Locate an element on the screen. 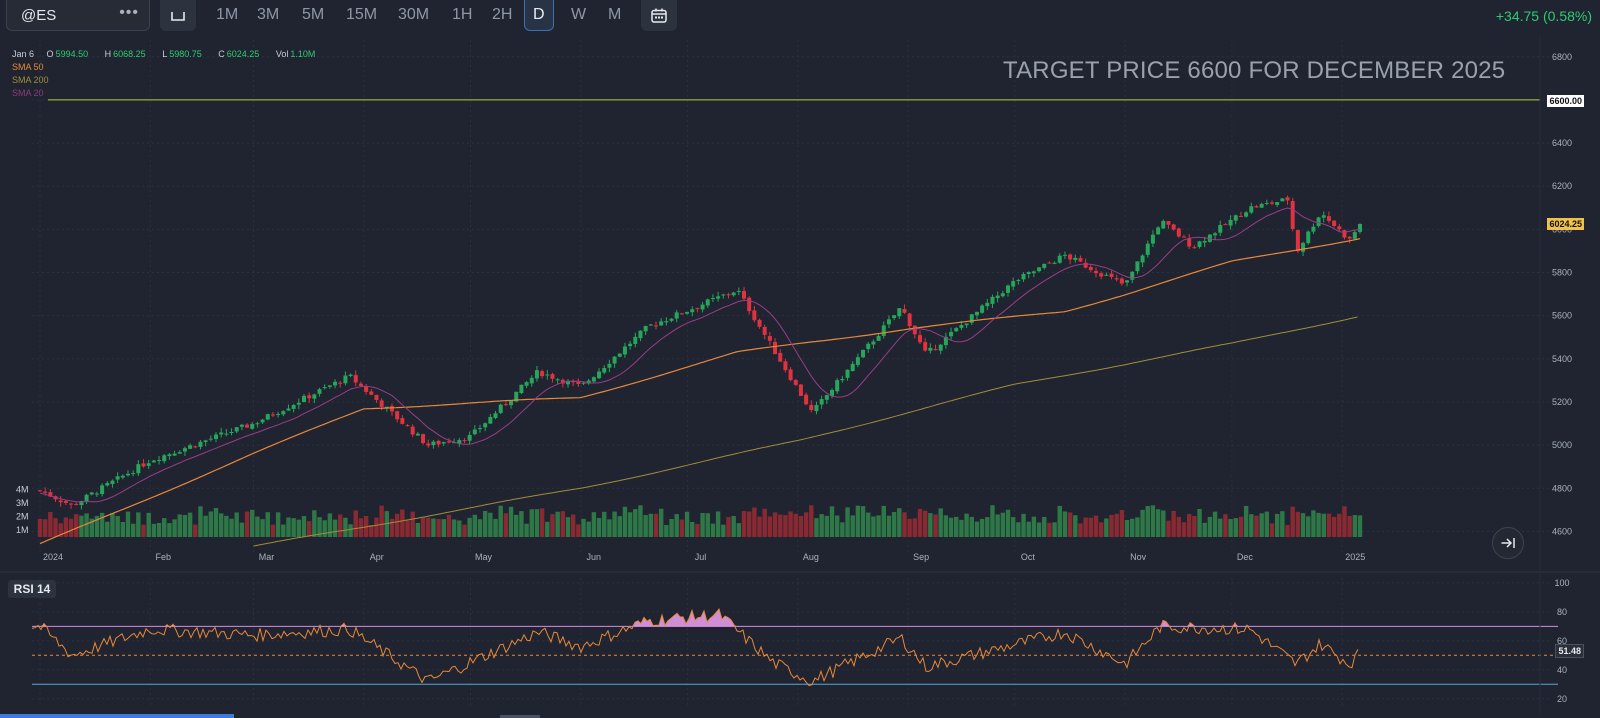  timeframe-3m: 3M is located at coordinates (268, 14).